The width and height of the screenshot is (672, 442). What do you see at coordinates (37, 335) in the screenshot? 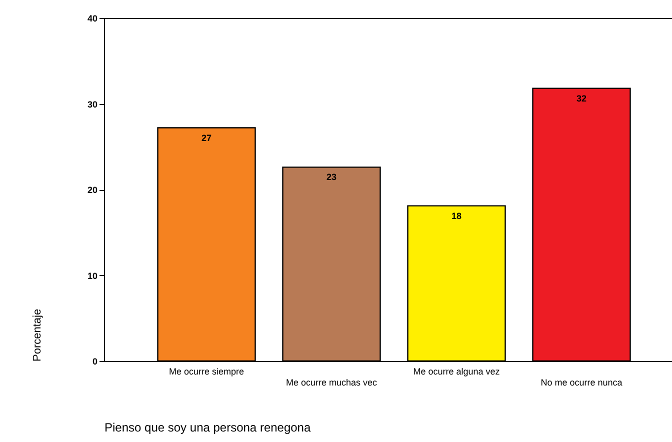
I see `y-axis-title: Porcentaje` at bounding box center [37, 335].